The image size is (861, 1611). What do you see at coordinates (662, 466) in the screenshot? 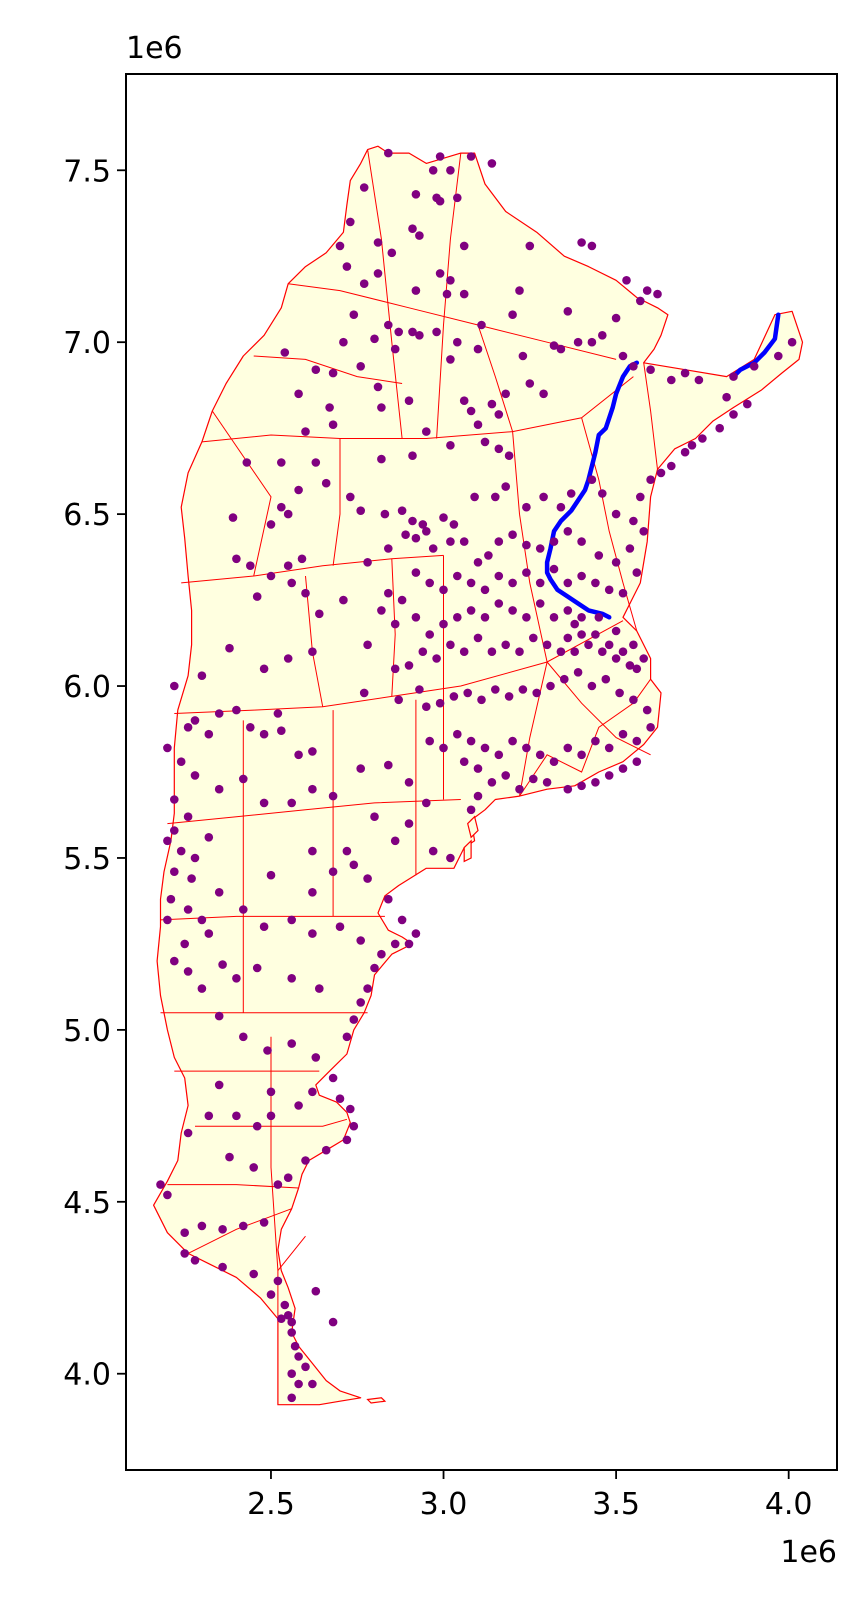
I see `river-line` at bounding box center [662, 466].